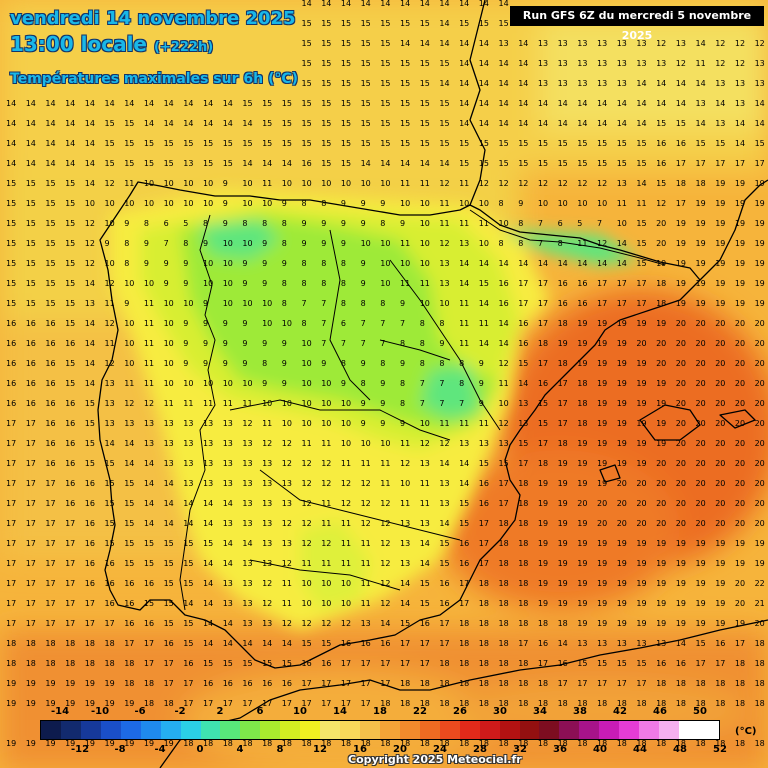 The width and height of the screenshot is (768, 768). I want to click on grid-value: 7, so click(599, 223).